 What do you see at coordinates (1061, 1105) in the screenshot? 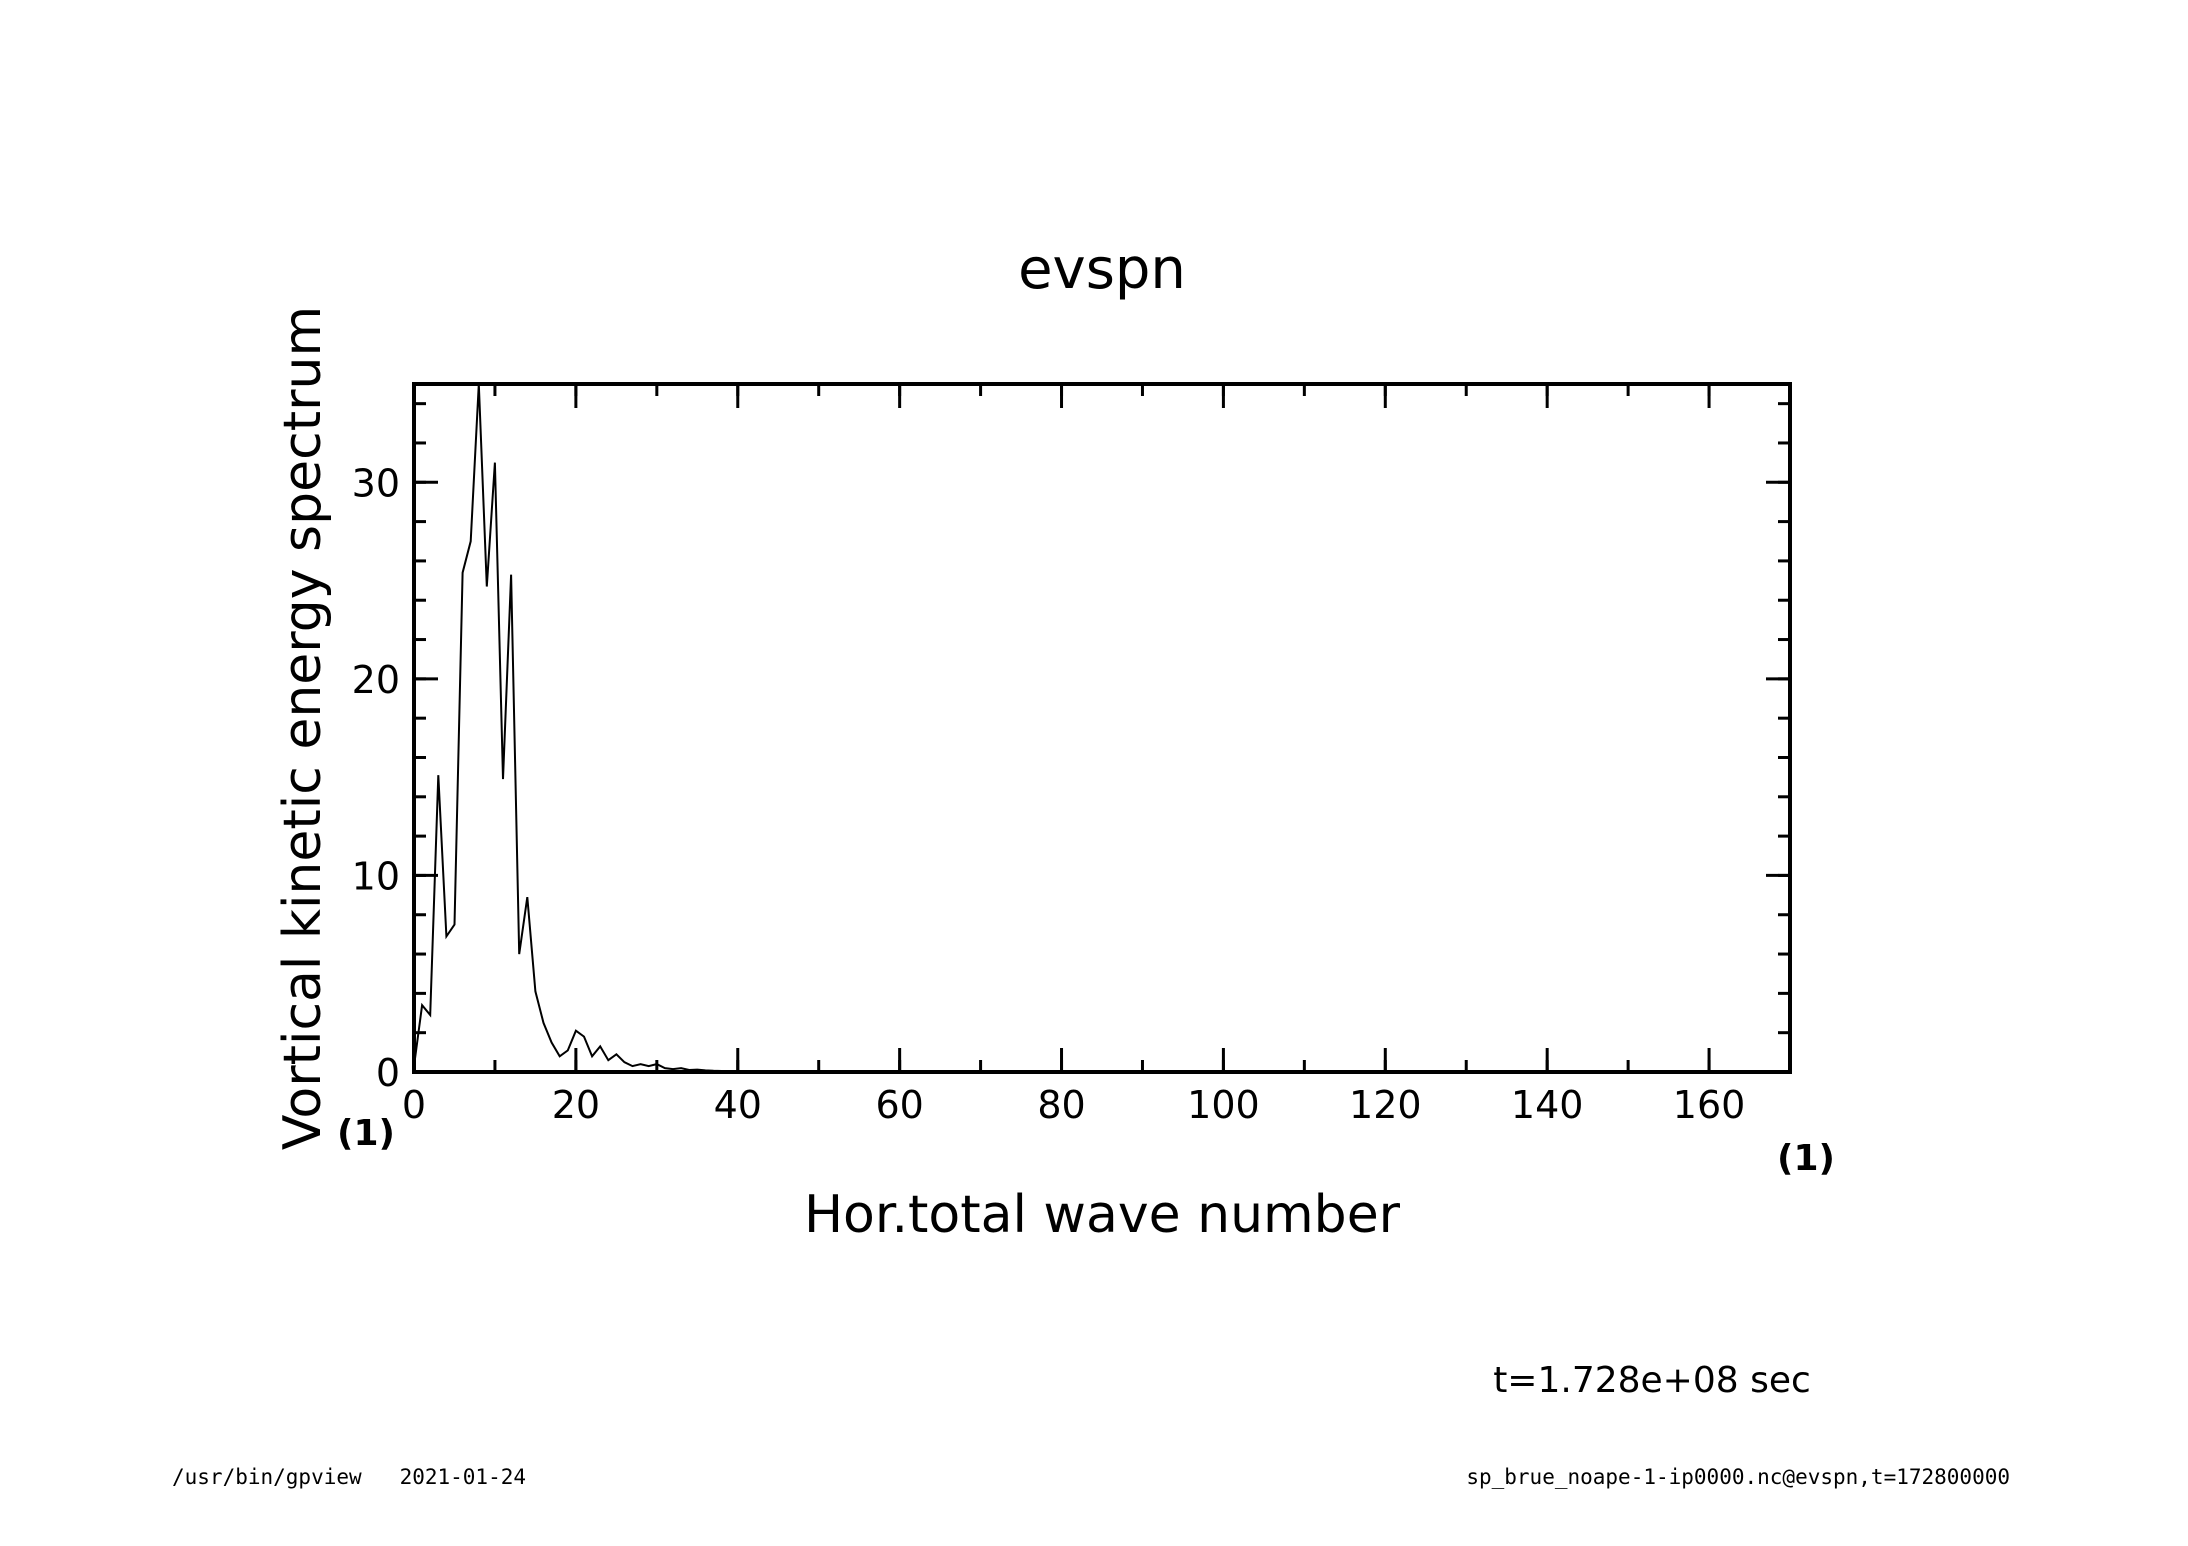
I see `x-tick-label: 80` at bounding box center [1061, 1105].